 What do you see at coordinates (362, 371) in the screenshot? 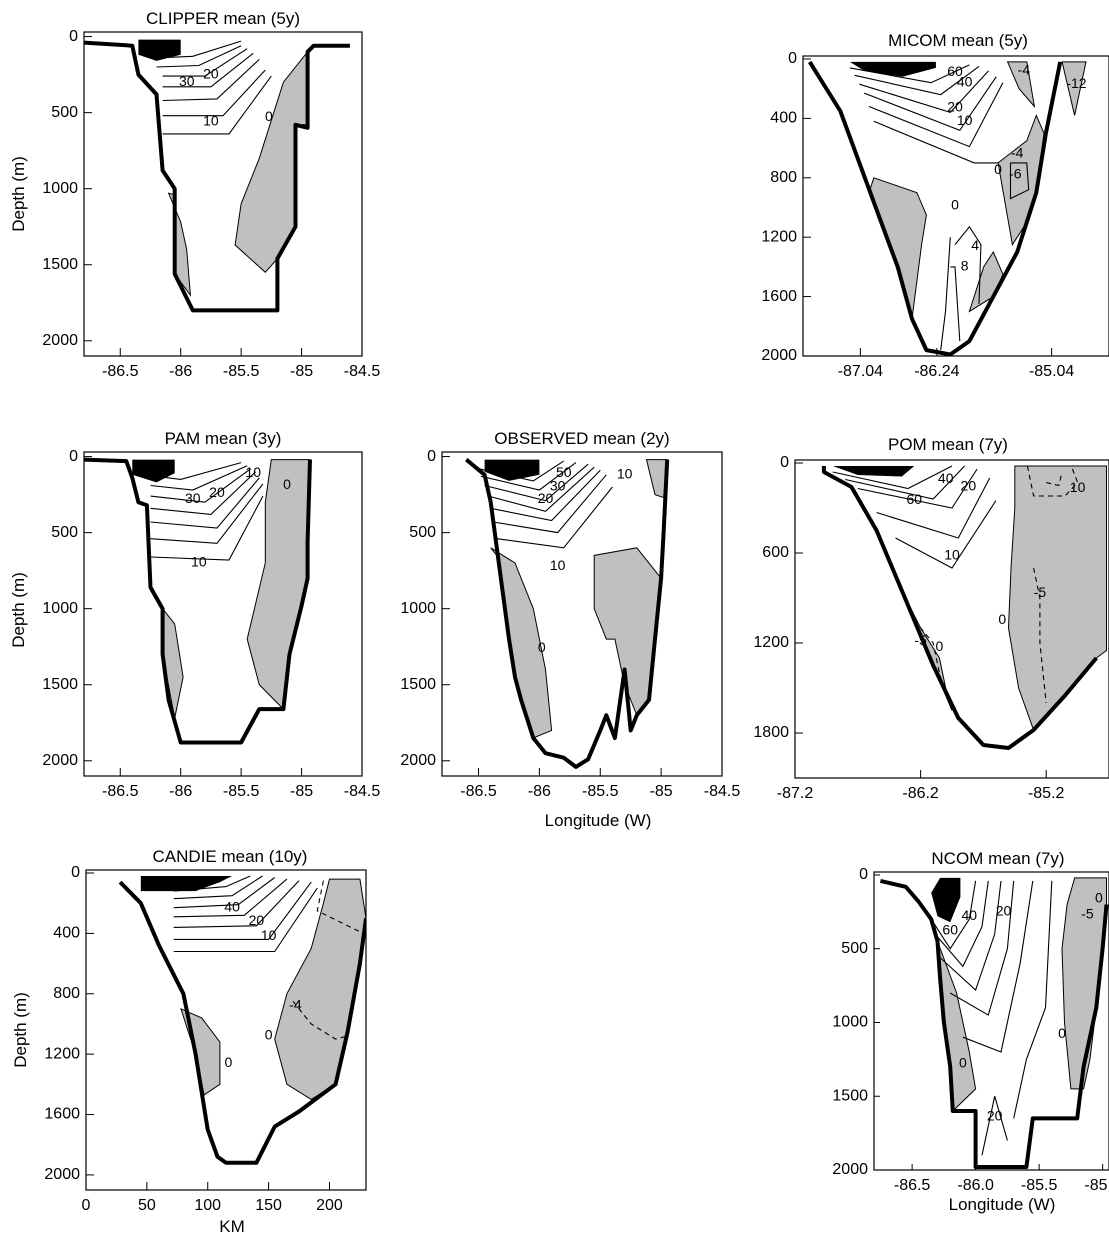
I see `x-tick-label: -84.5` at bounding box center [362, 371].